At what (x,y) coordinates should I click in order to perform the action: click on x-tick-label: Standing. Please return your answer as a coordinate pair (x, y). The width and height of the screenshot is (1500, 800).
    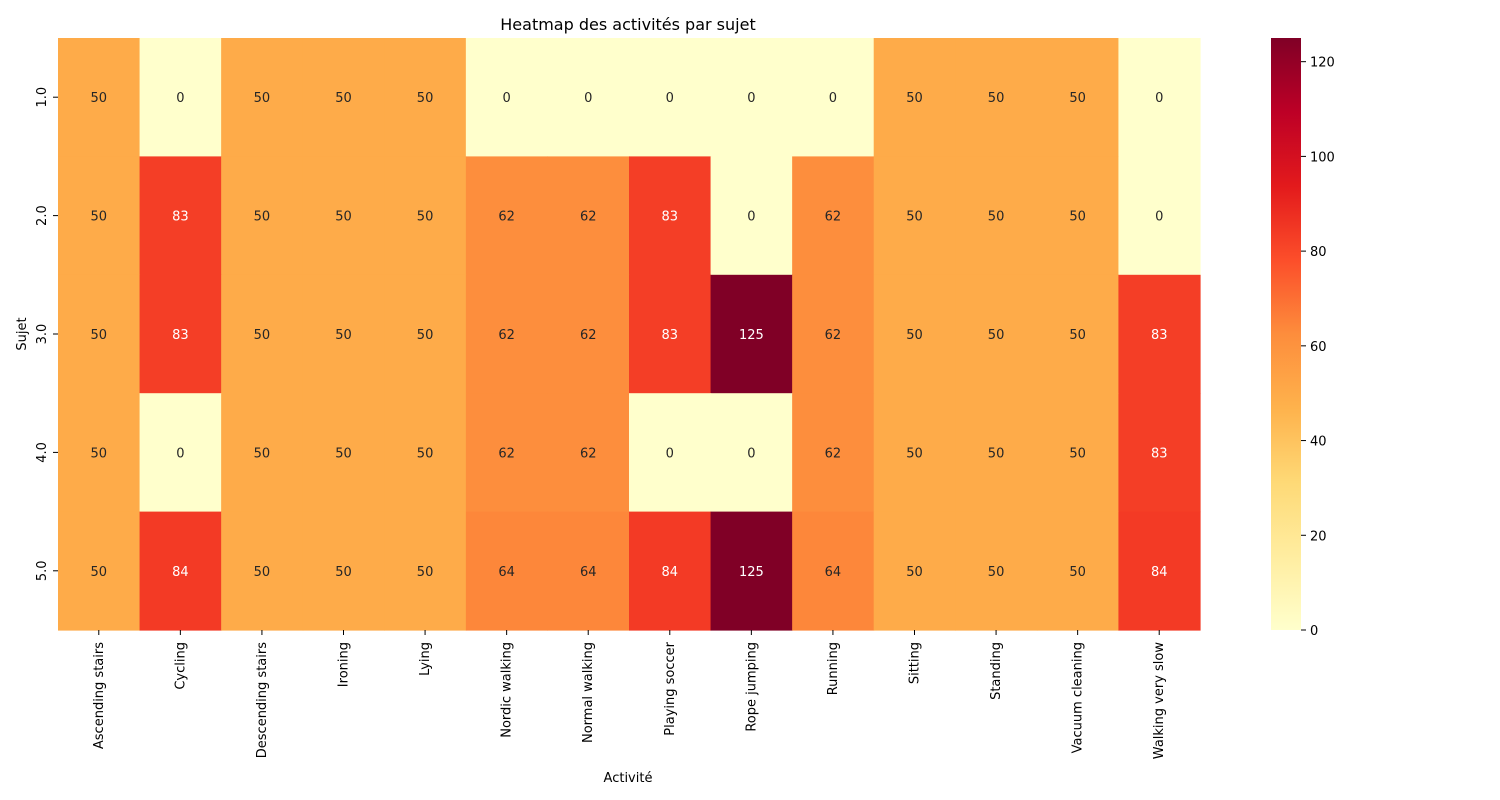
    Looking at the image, I should click on (996, 671).